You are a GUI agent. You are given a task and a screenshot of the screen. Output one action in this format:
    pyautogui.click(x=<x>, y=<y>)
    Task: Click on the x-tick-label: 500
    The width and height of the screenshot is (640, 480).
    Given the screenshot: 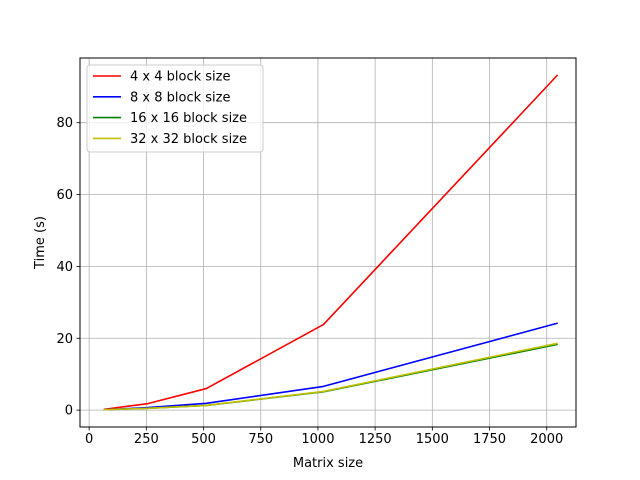 What is the action you would take?
    pyautogui.click(x=203, y=439)
    